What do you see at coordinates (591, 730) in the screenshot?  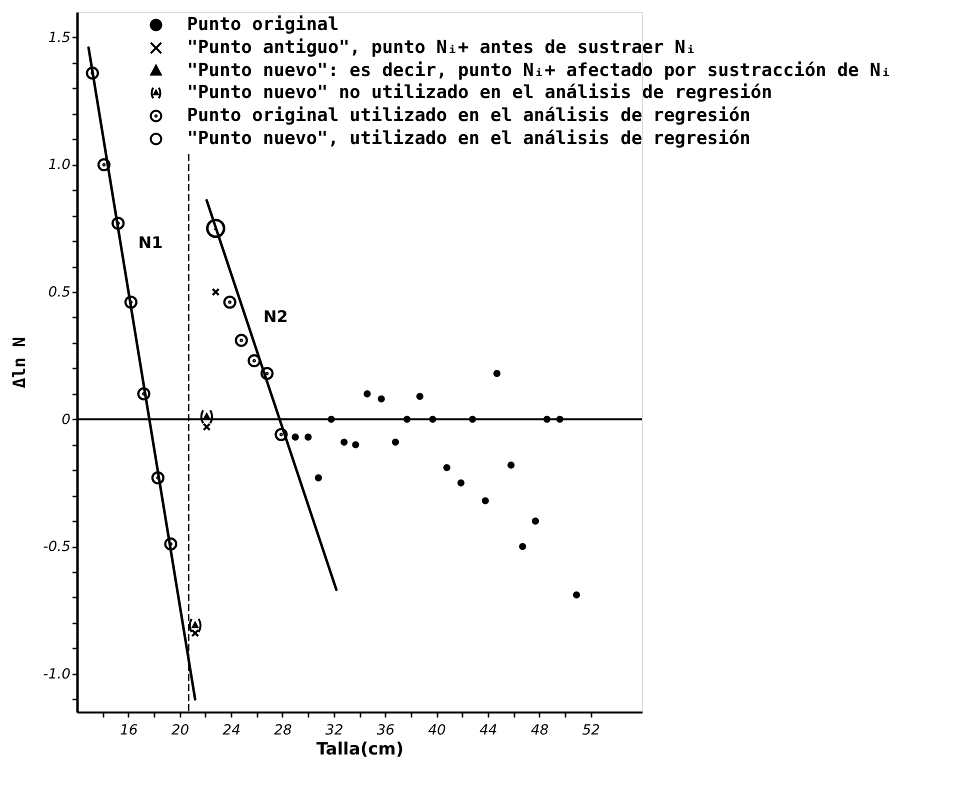 I see `x-tick-label: 52` at bounding box center [591, 730].